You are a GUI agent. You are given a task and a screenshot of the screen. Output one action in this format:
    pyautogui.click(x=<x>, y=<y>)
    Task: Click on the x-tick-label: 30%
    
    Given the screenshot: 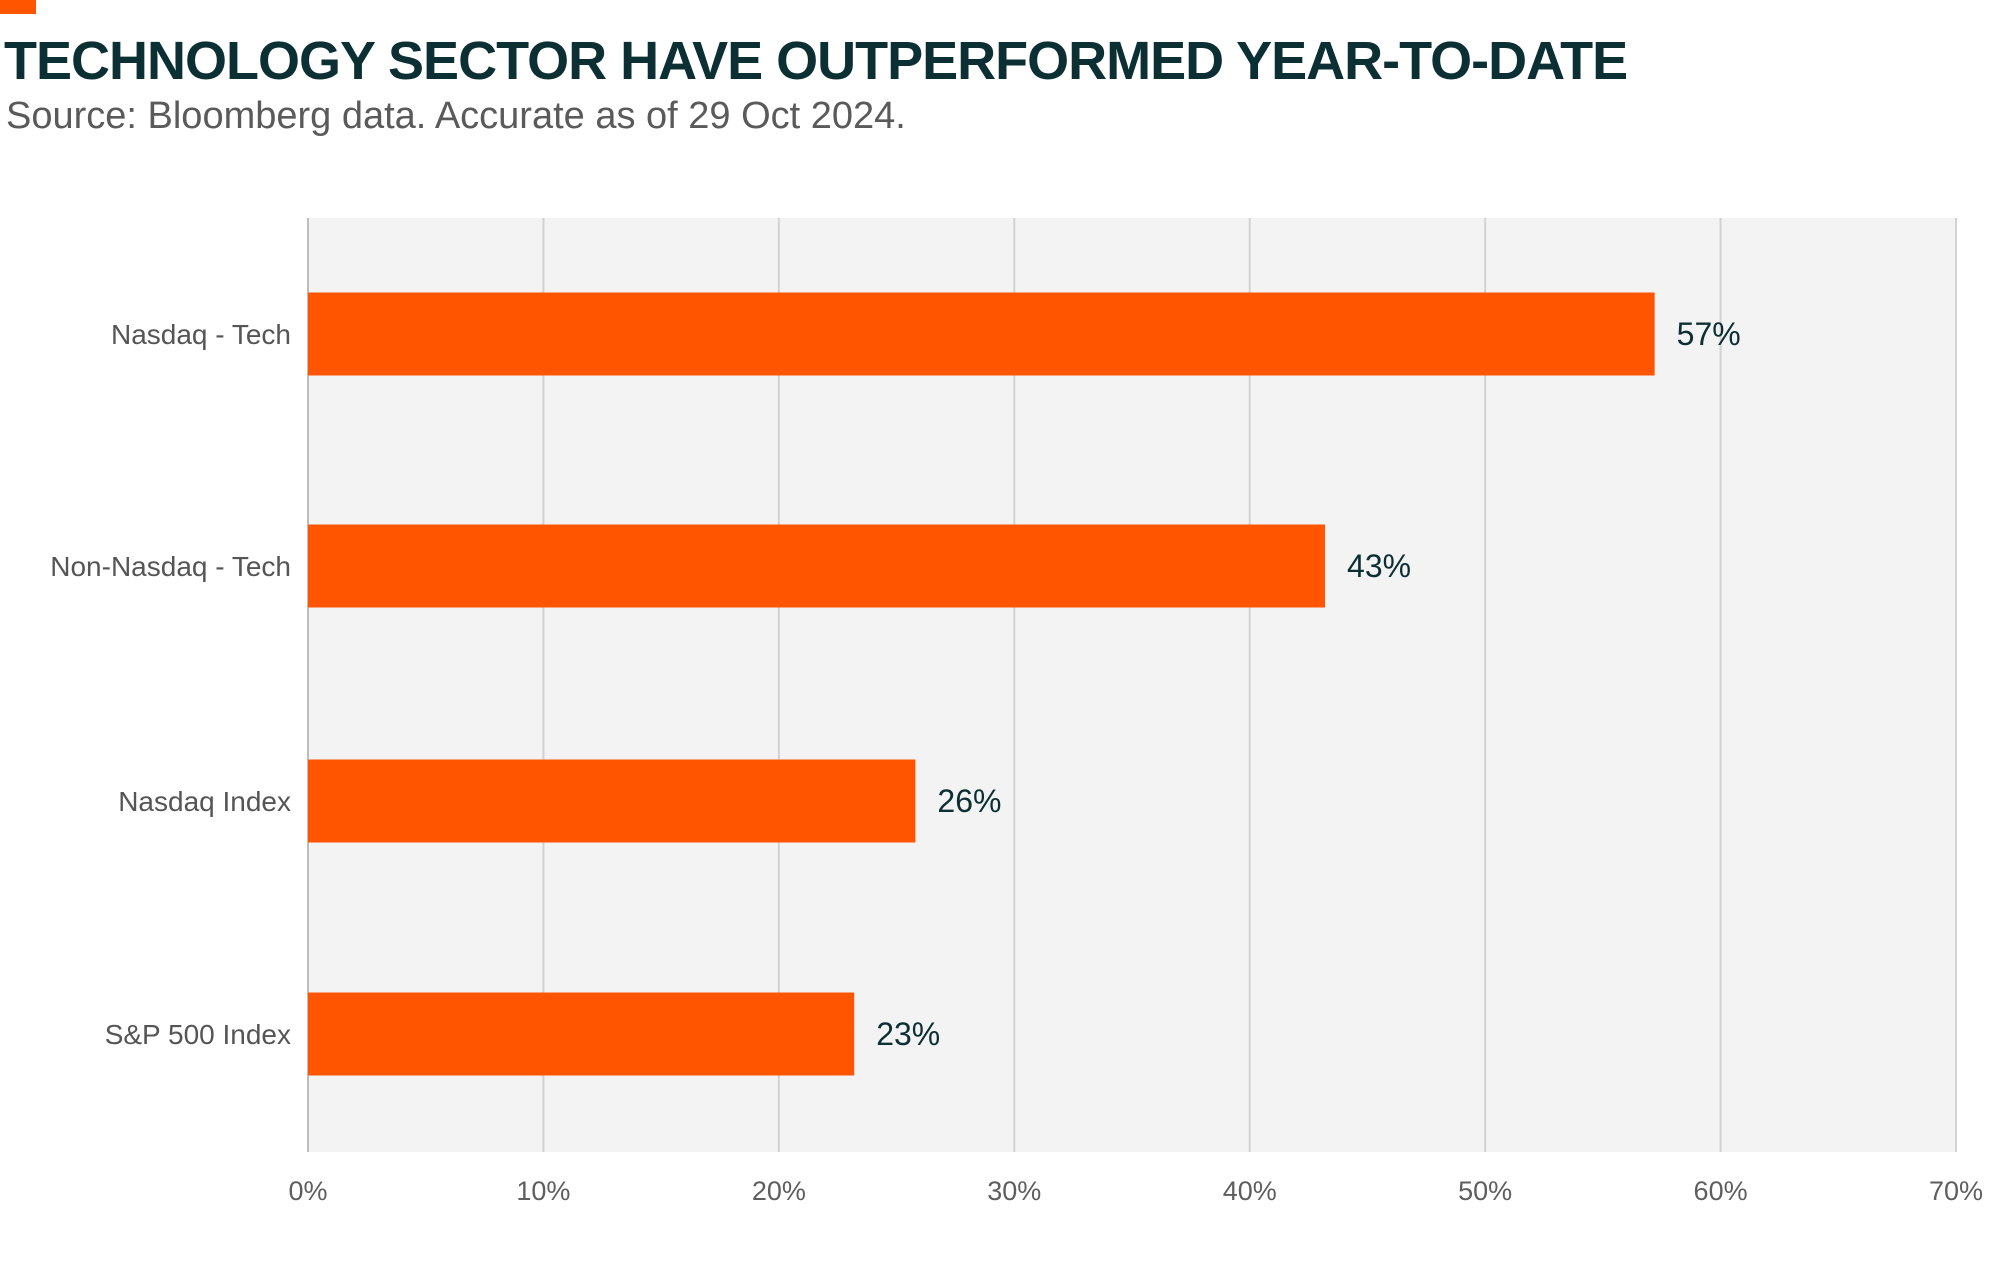 What is the action you would take?
    pyautogui.click(x=1014, y=1191)
    